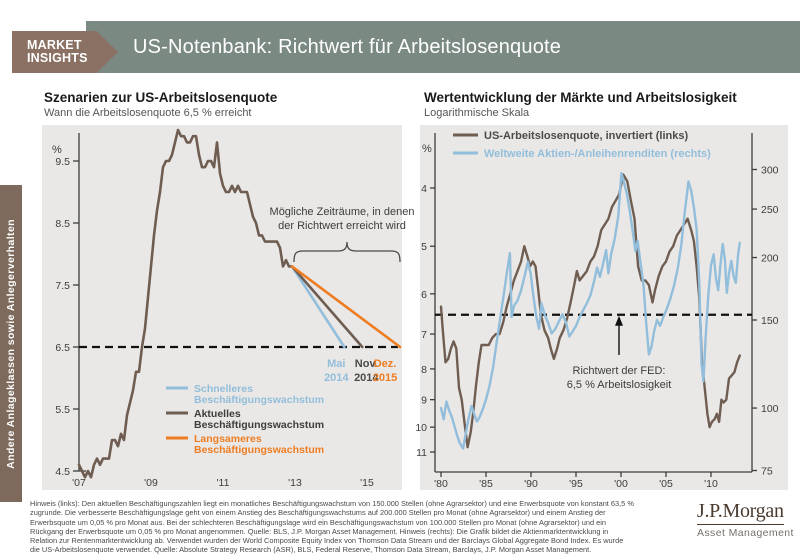 The image size is (800, 554). Describe the element at coordinates (576, 484) in the screenshot. I see `svg-text: '95` at that location.